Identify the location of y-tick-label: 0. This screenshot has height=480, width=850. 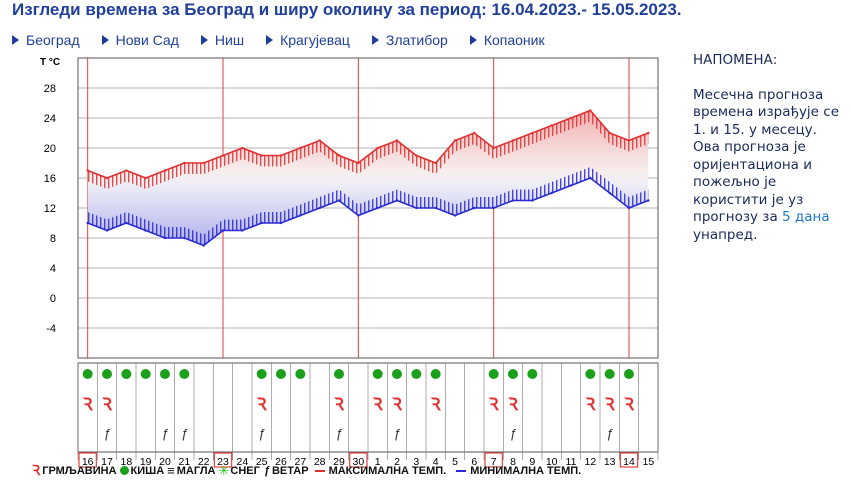
(53, 299).